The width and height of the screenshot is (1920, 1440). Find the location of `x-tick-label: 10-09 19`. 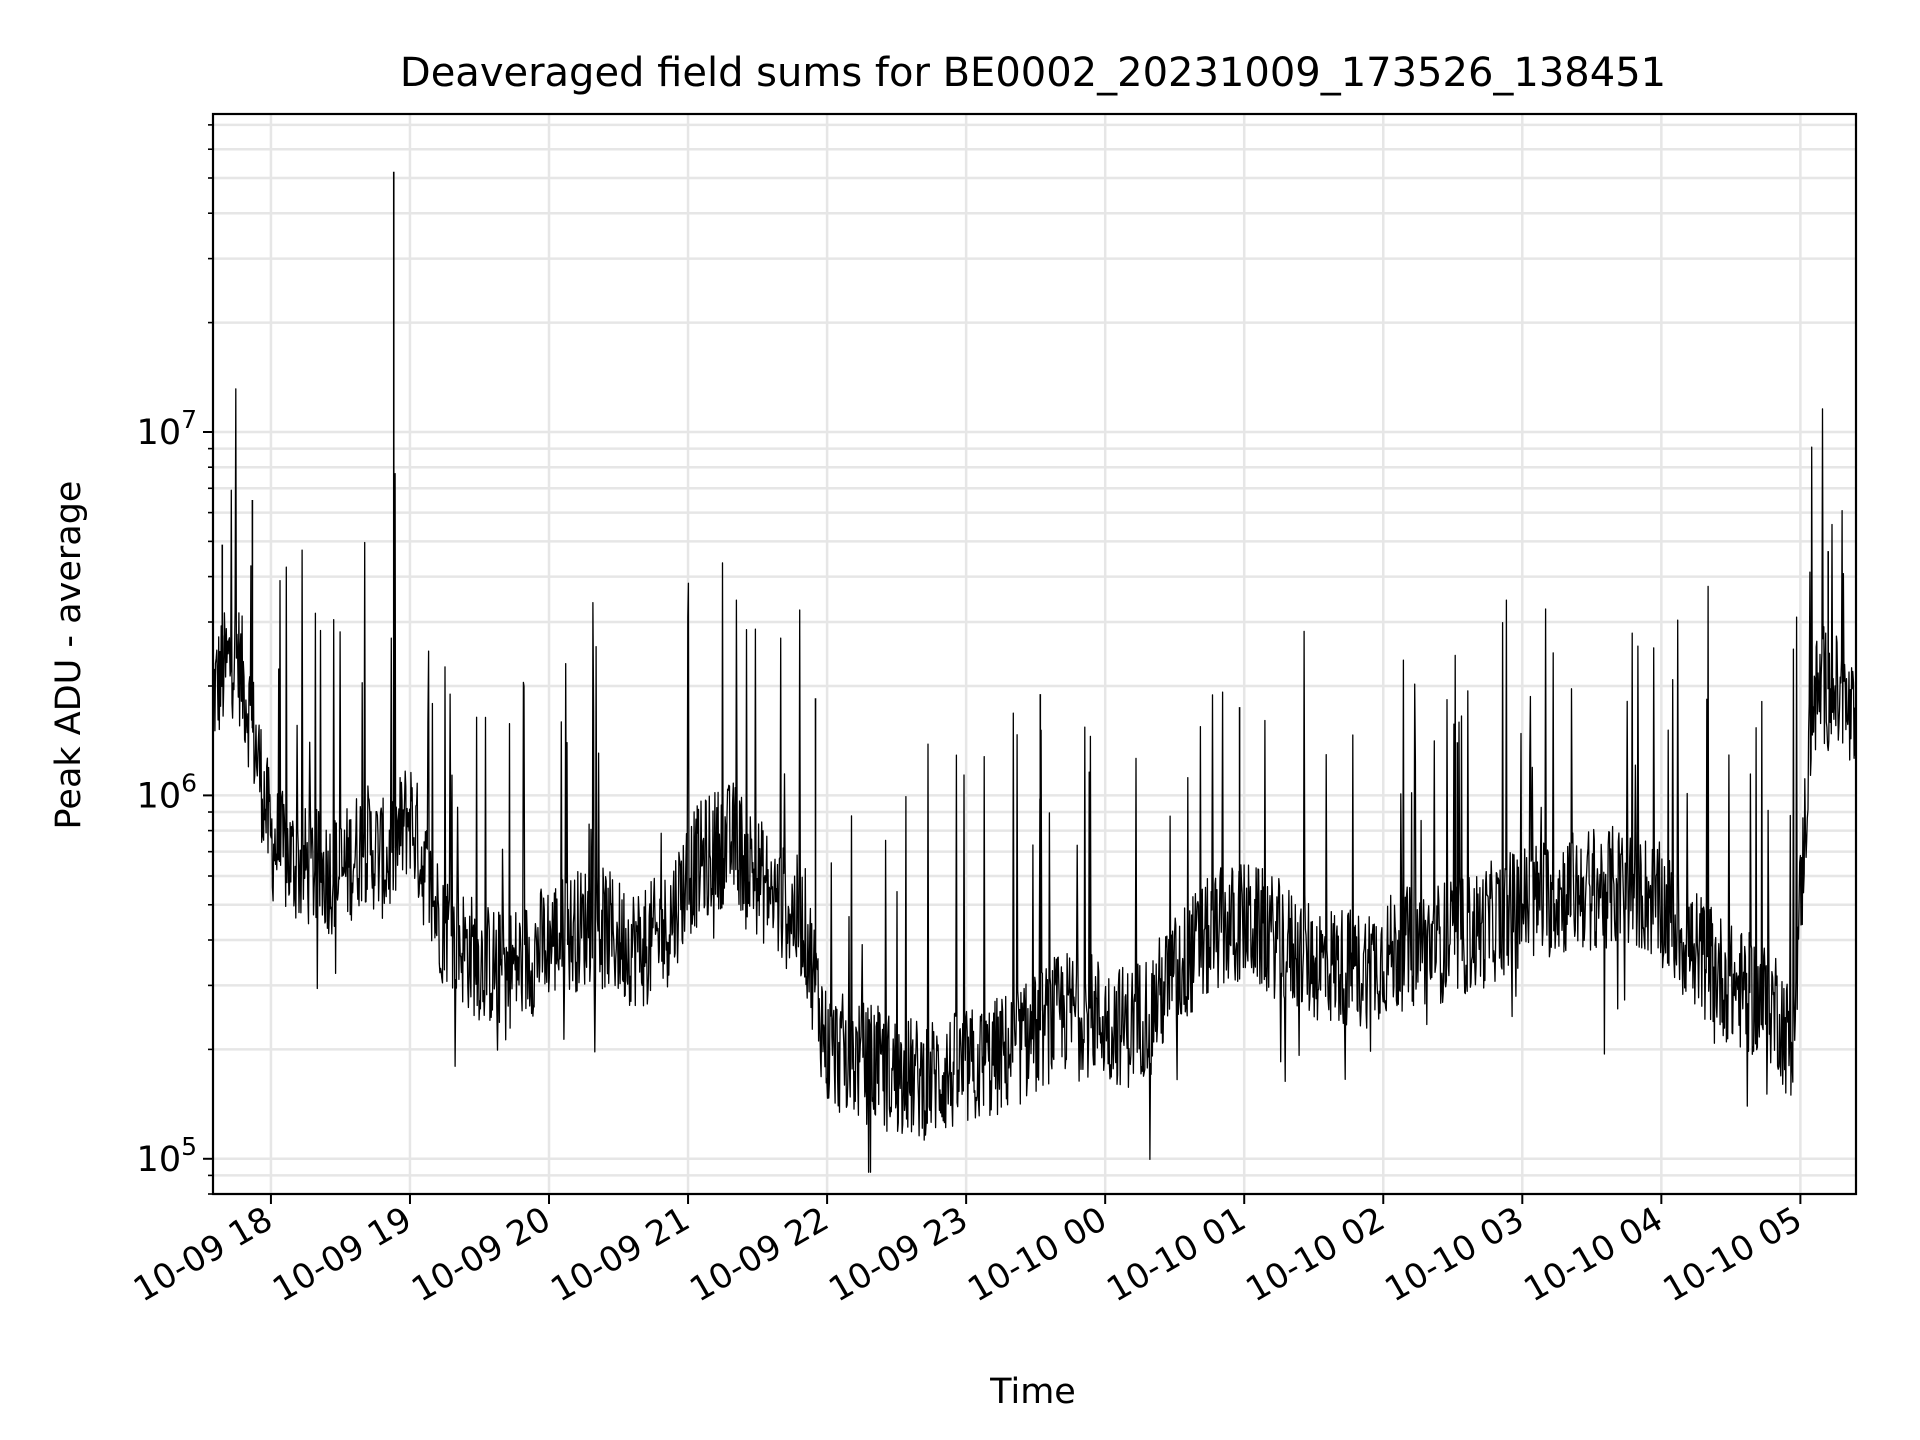

x-tick-label: 10-09 19 is located at coordinates (342, 1254).